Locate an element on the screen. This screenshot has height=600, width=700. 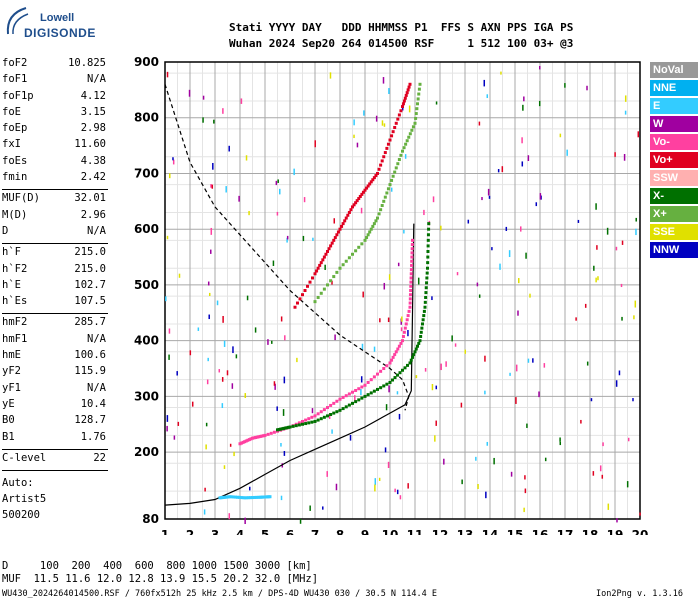
param-row: foF1p 4.12 is located at coordinates (55, 98).